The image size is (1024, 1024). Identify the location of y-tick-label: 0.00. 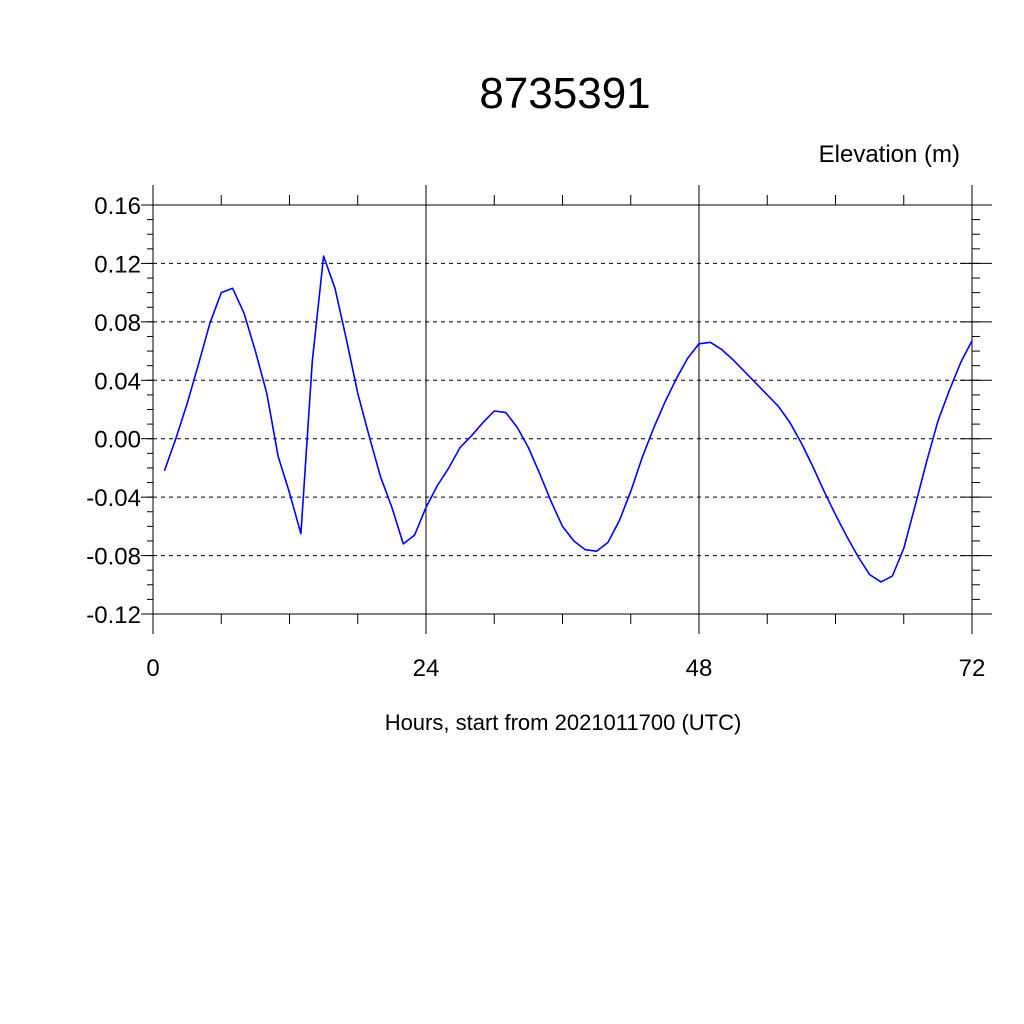
(117, 440).